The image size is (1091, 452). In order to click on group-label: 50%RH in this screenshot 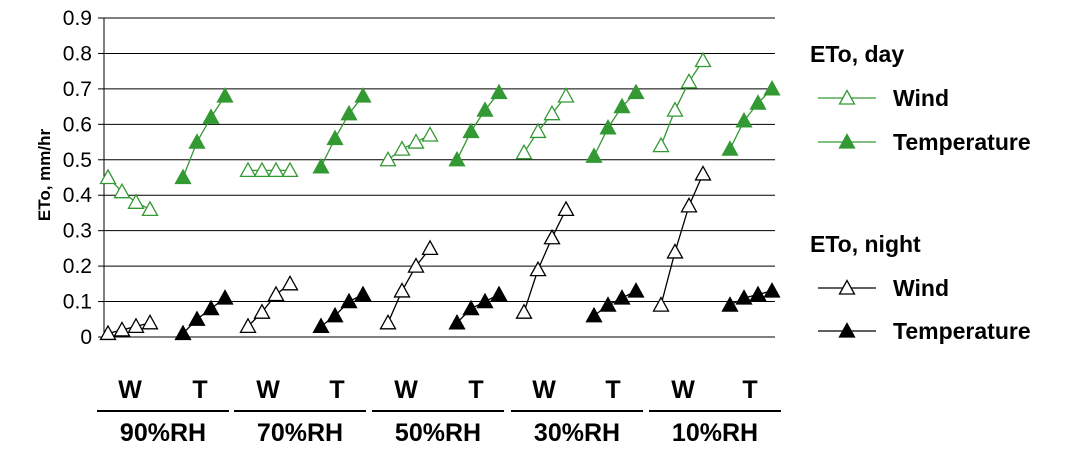, I will do `click(438, 433)`.